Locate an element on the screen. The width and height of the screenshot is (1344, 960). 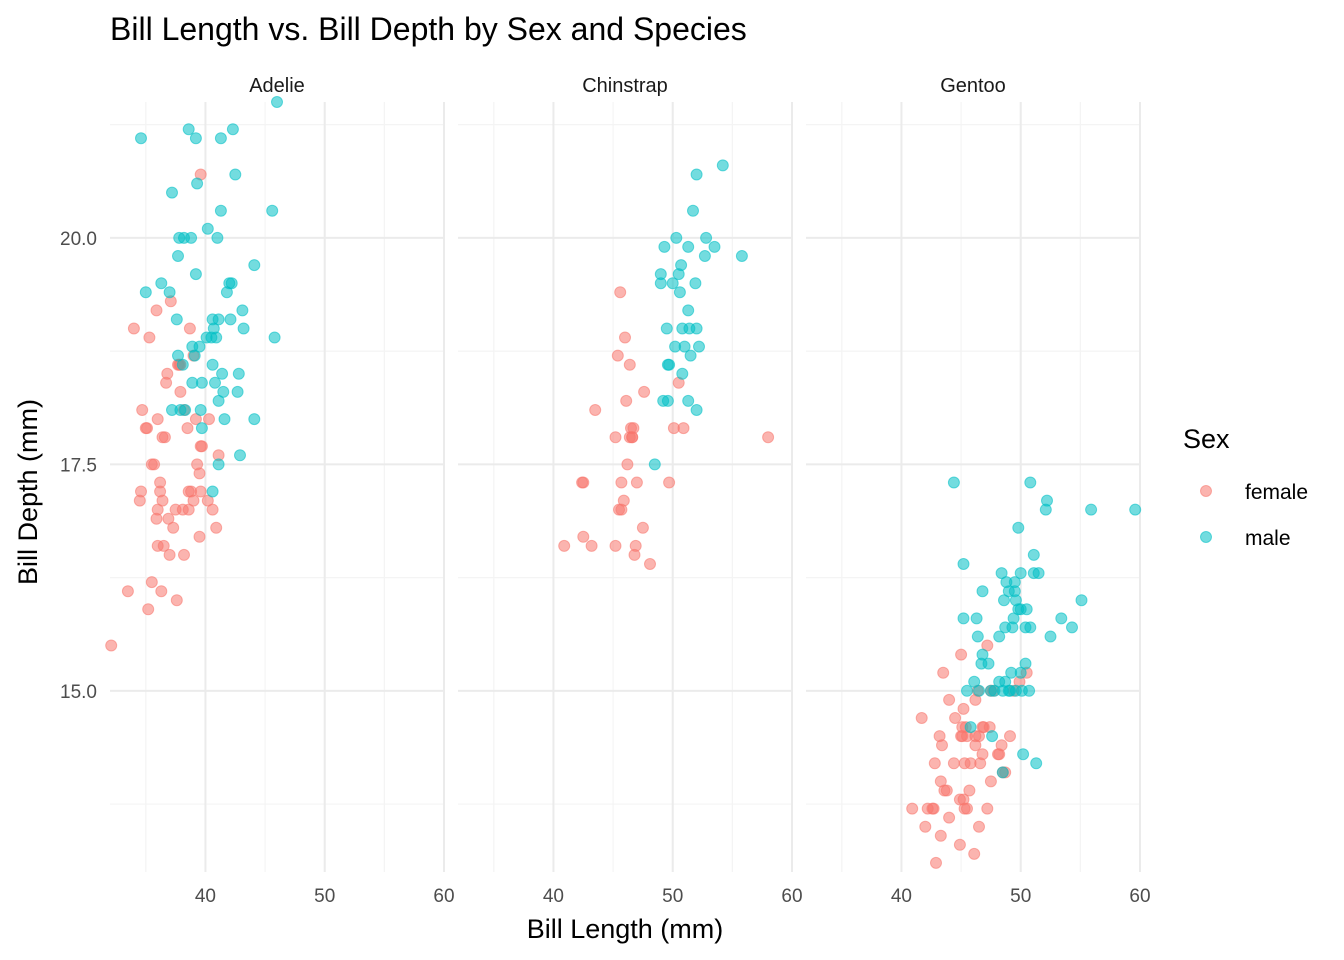
facet-label-gentoo: Gentoo is located at coordinates (973, 86).